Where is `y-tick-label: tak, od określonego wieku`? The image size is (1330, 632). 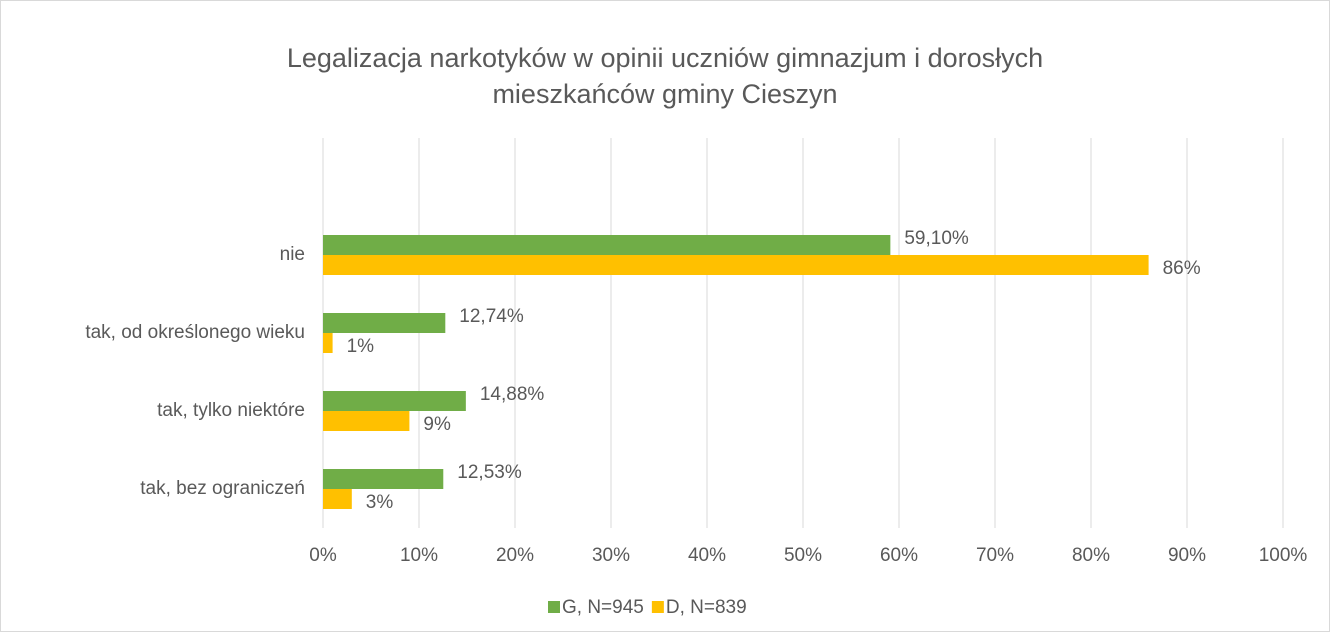 y-tick-label: tak, od określonego wieku is located at coordinates (195, 332).